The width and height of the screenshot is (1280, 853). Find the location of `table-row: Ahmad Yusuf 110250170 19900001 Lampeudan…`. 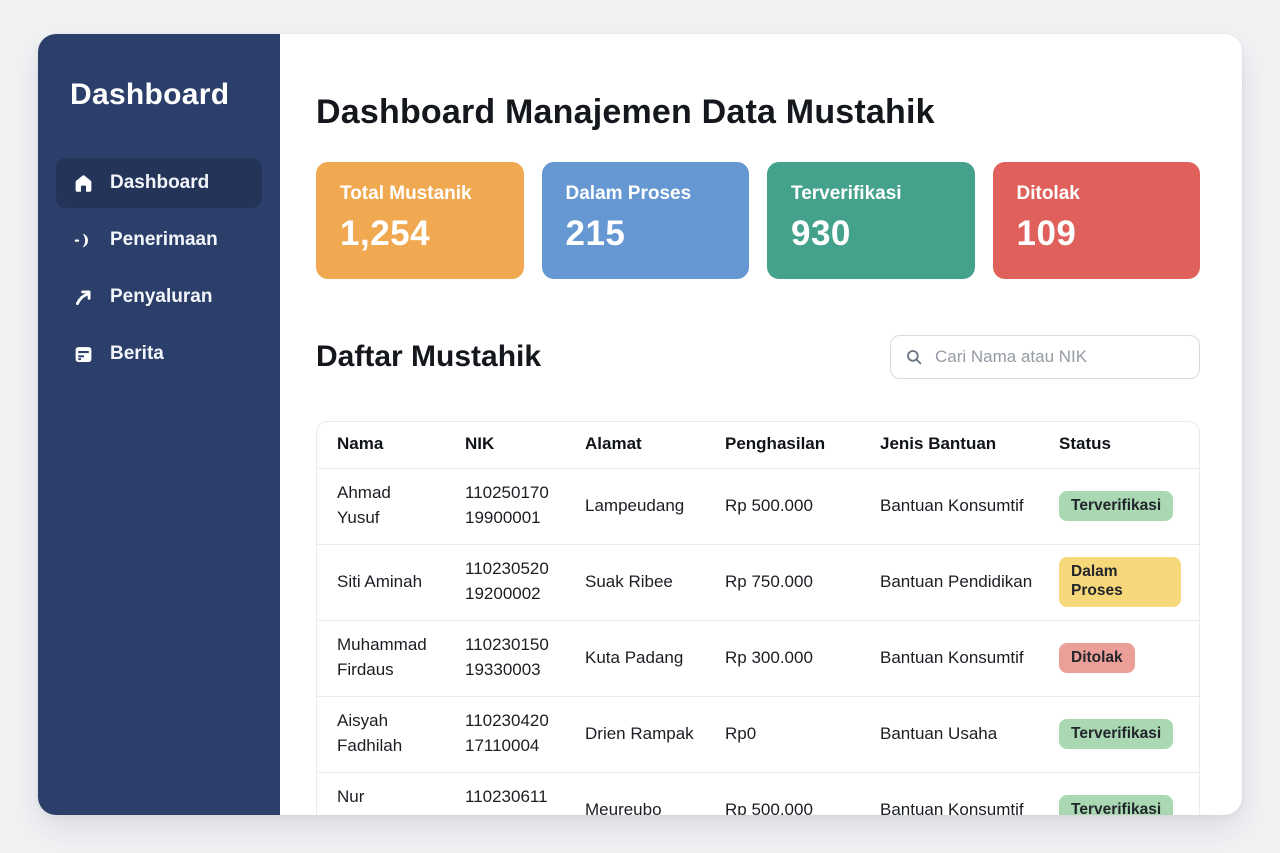

table-row: Ahmad Yusuf 110250170 19900001 Lampeudan… is located at coordinates (758, 505).